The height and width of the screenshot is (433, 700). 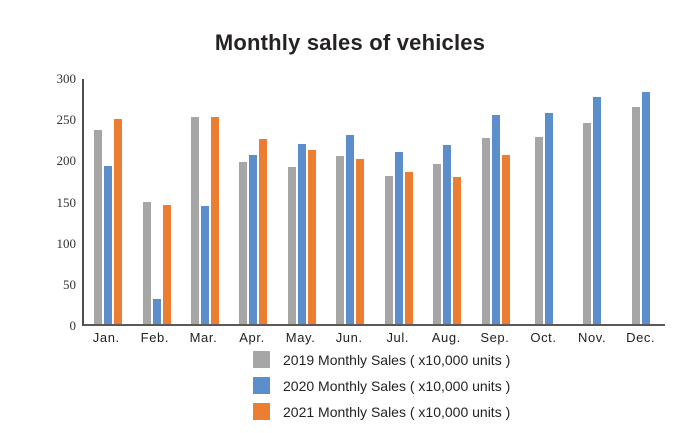 I want to click on x-tick-label: Jul., so click(x=398, y=337).